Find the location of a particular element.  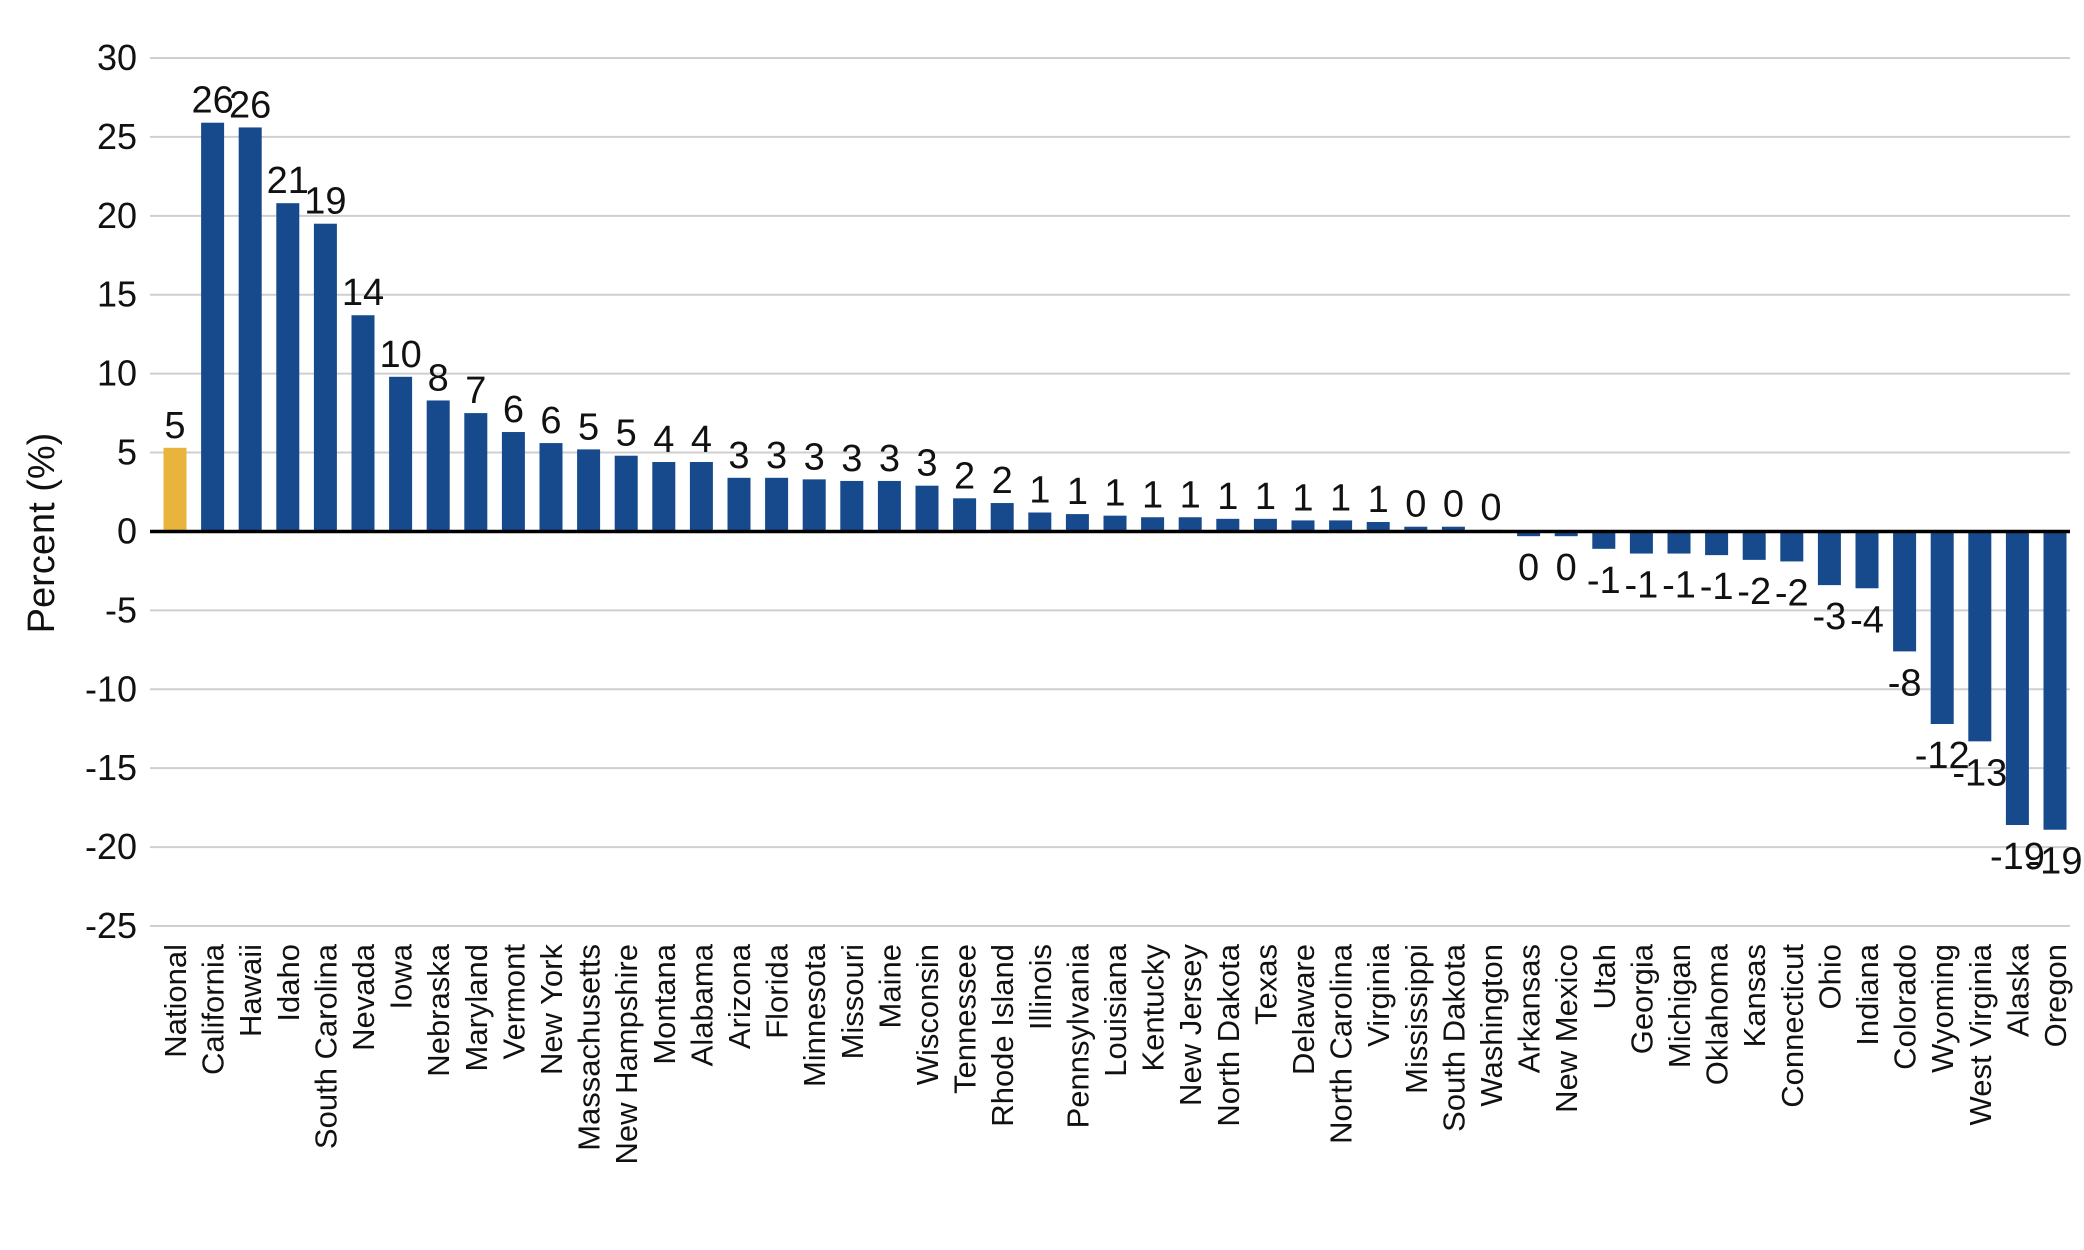

category-label: Georgia is located at coordinates (1641, 998).